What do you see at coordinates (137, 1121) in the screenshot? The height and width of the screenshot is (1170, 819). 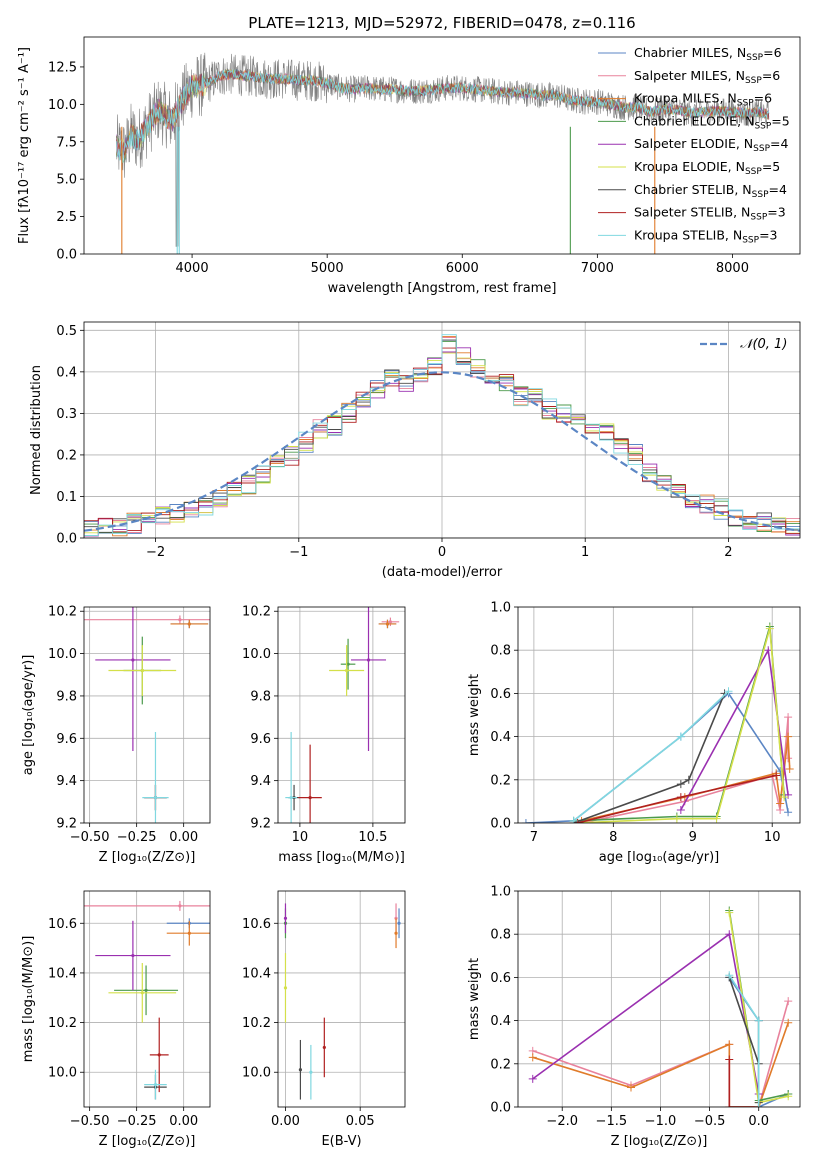 I see `x-tick-label: −0.25` at bounding box center [137, 1121].